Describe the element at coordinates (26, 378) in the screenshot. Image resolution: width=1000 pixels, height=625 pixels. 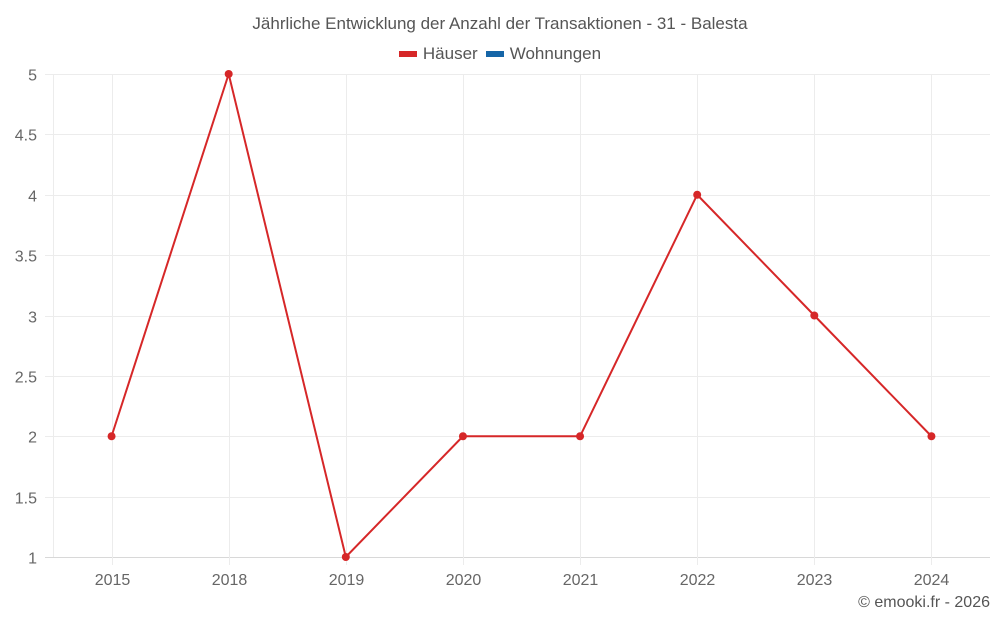
I see `y-tick-label: 2.5` at that location.